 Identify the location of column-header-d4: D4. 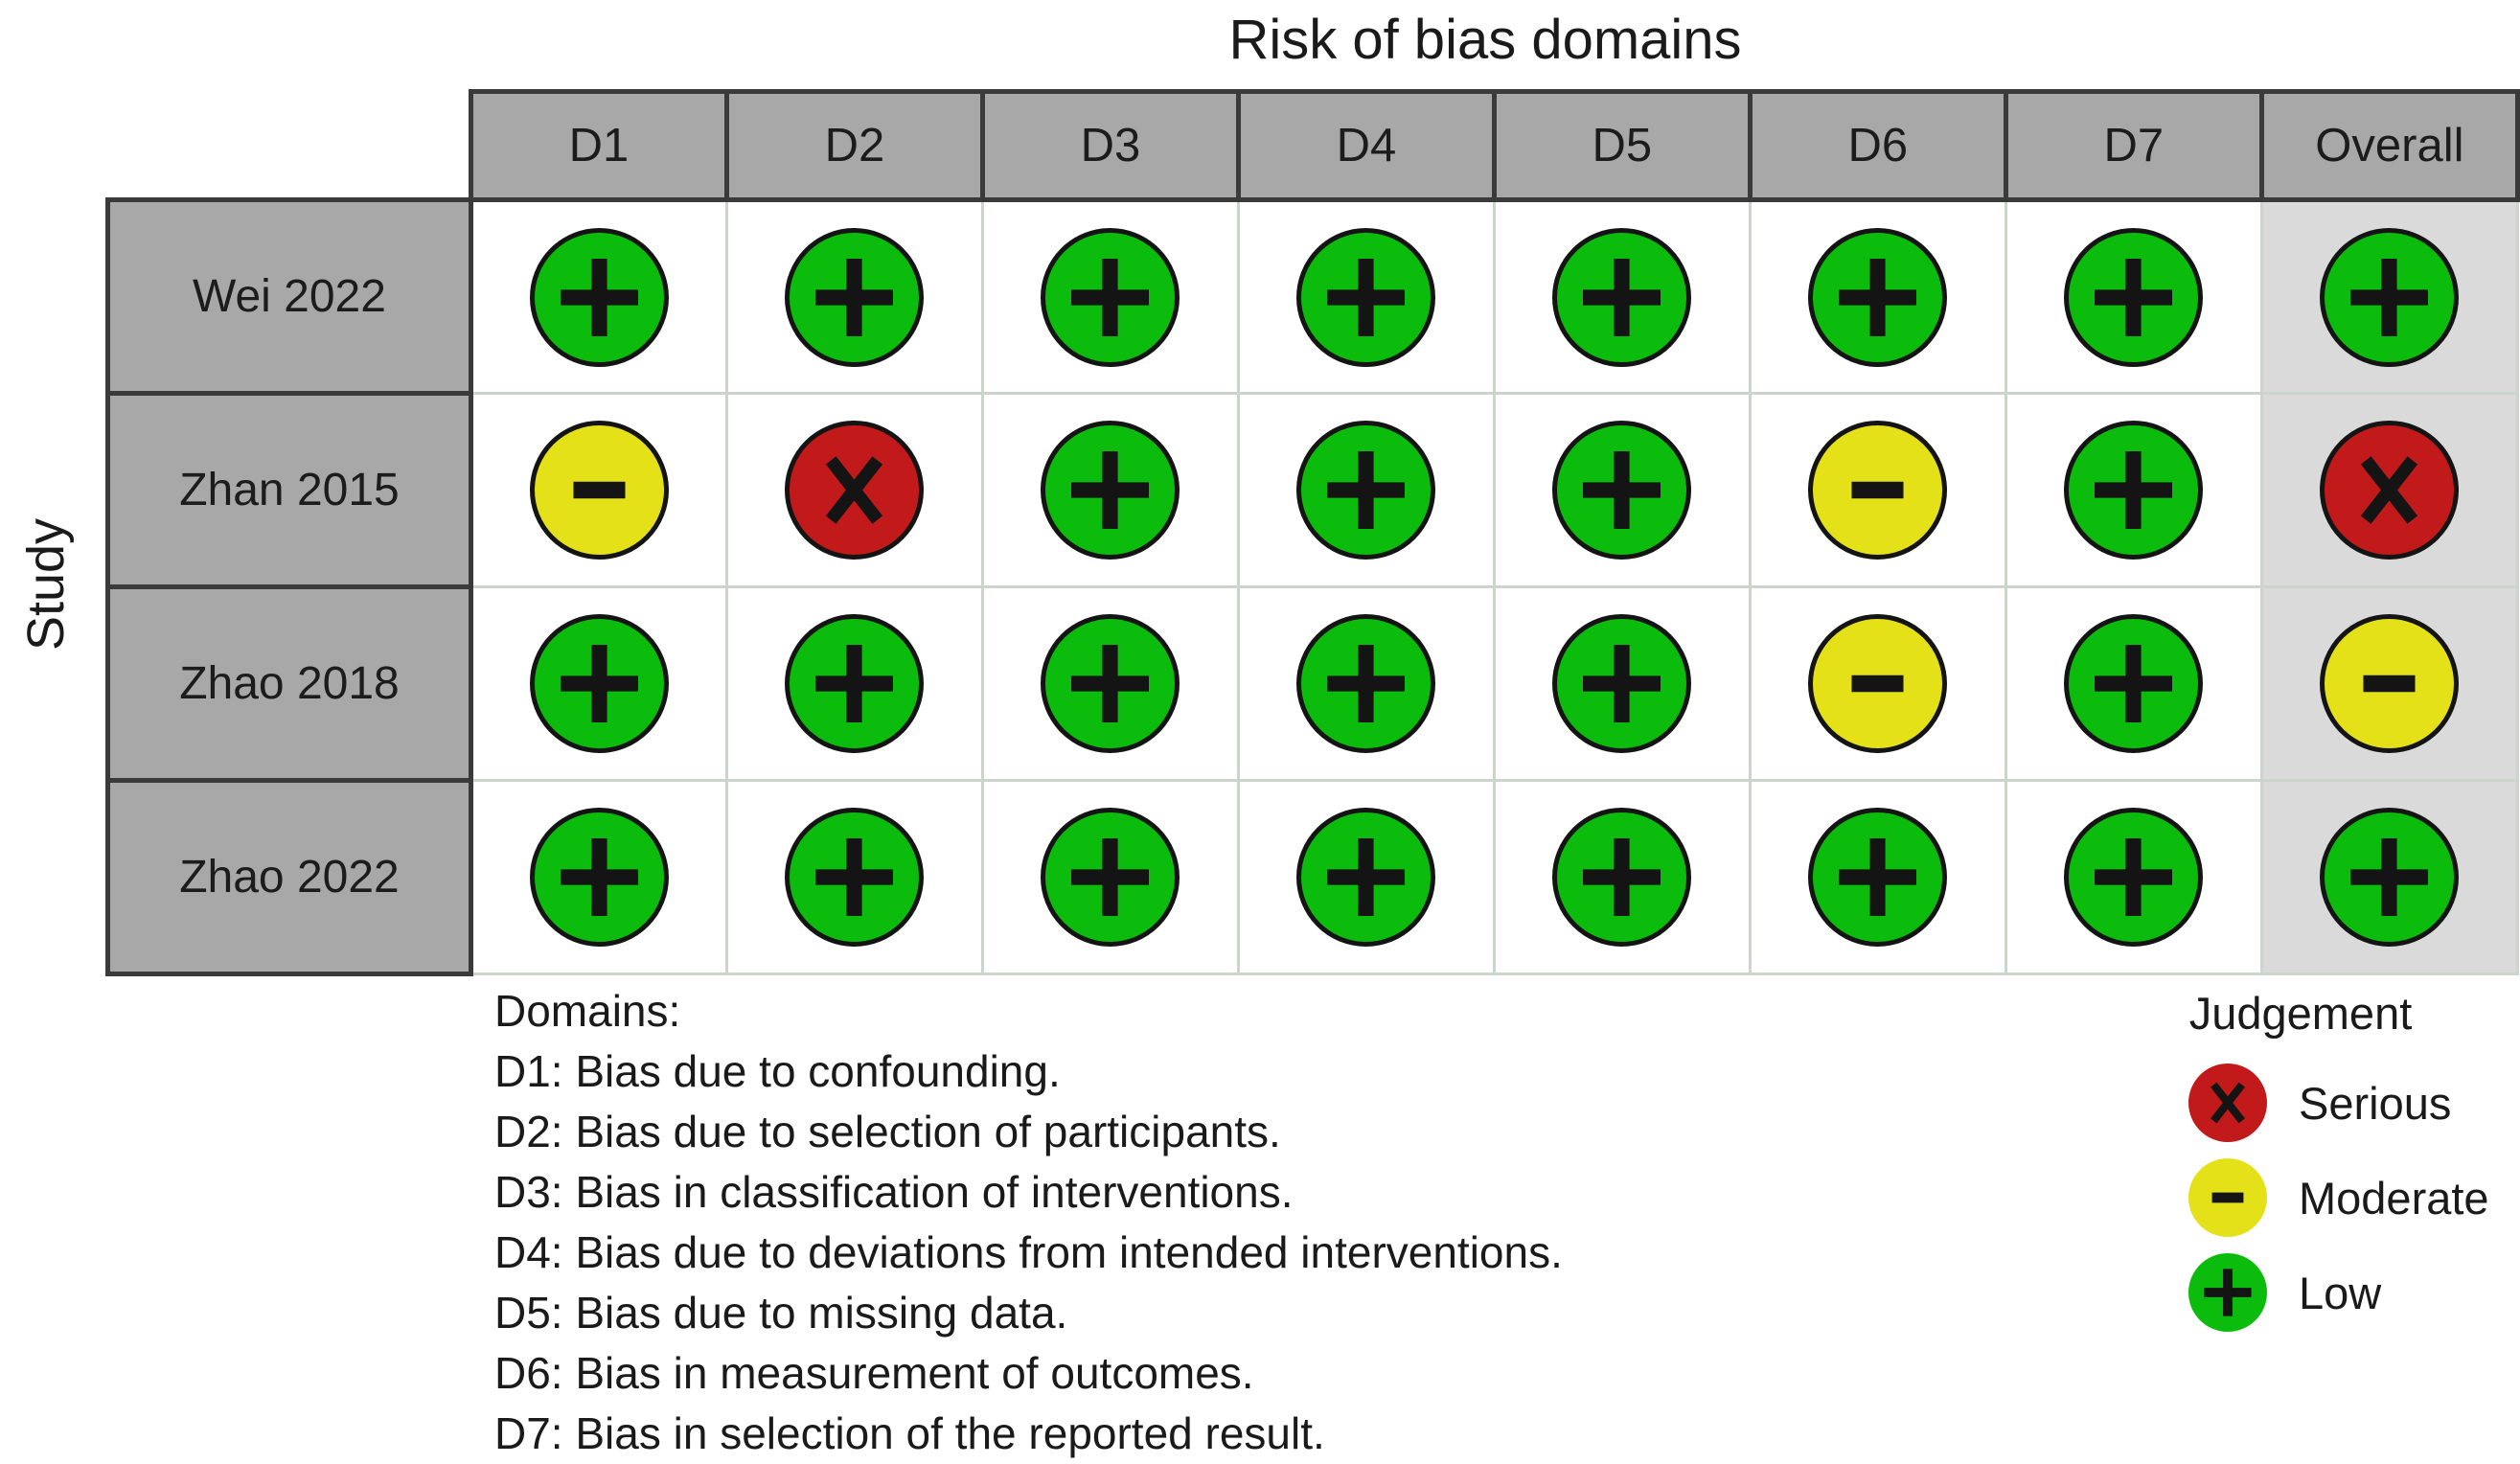
(1366, 145).